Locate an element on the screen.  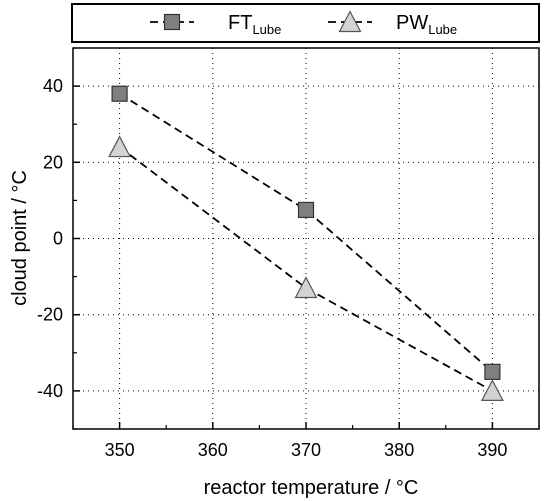
legend-label-pw-subscript: Lube is located at coordinates (442, 29).